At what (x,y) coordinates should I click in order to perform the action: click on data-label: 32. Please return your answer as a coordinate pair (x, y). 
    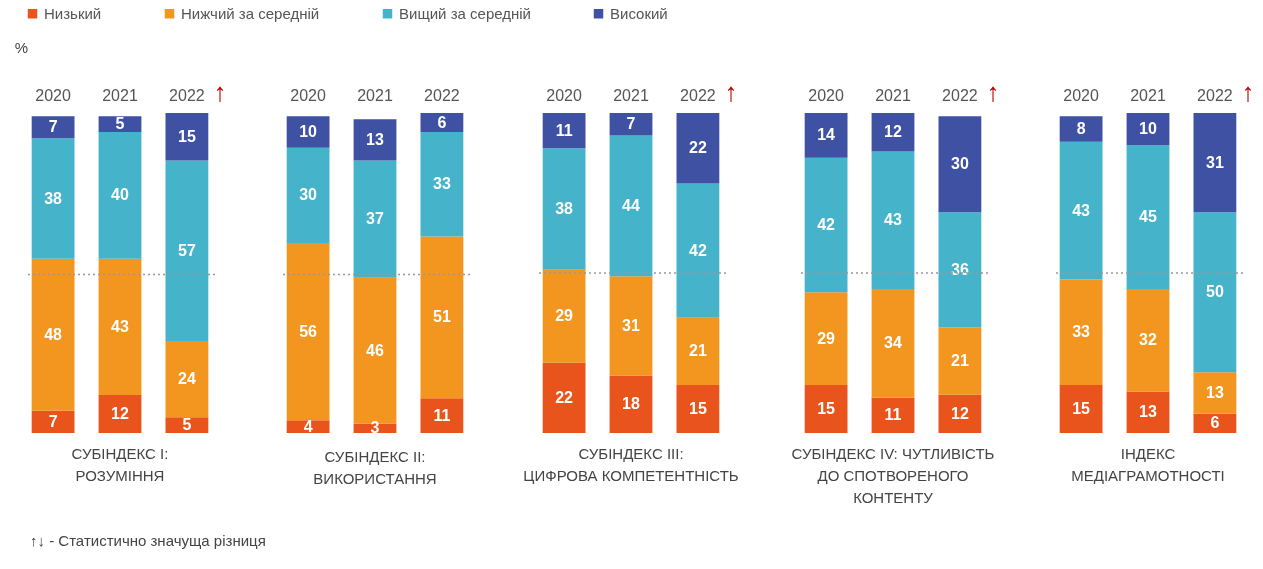
    Looking at the image, I should click on (1148, 340).